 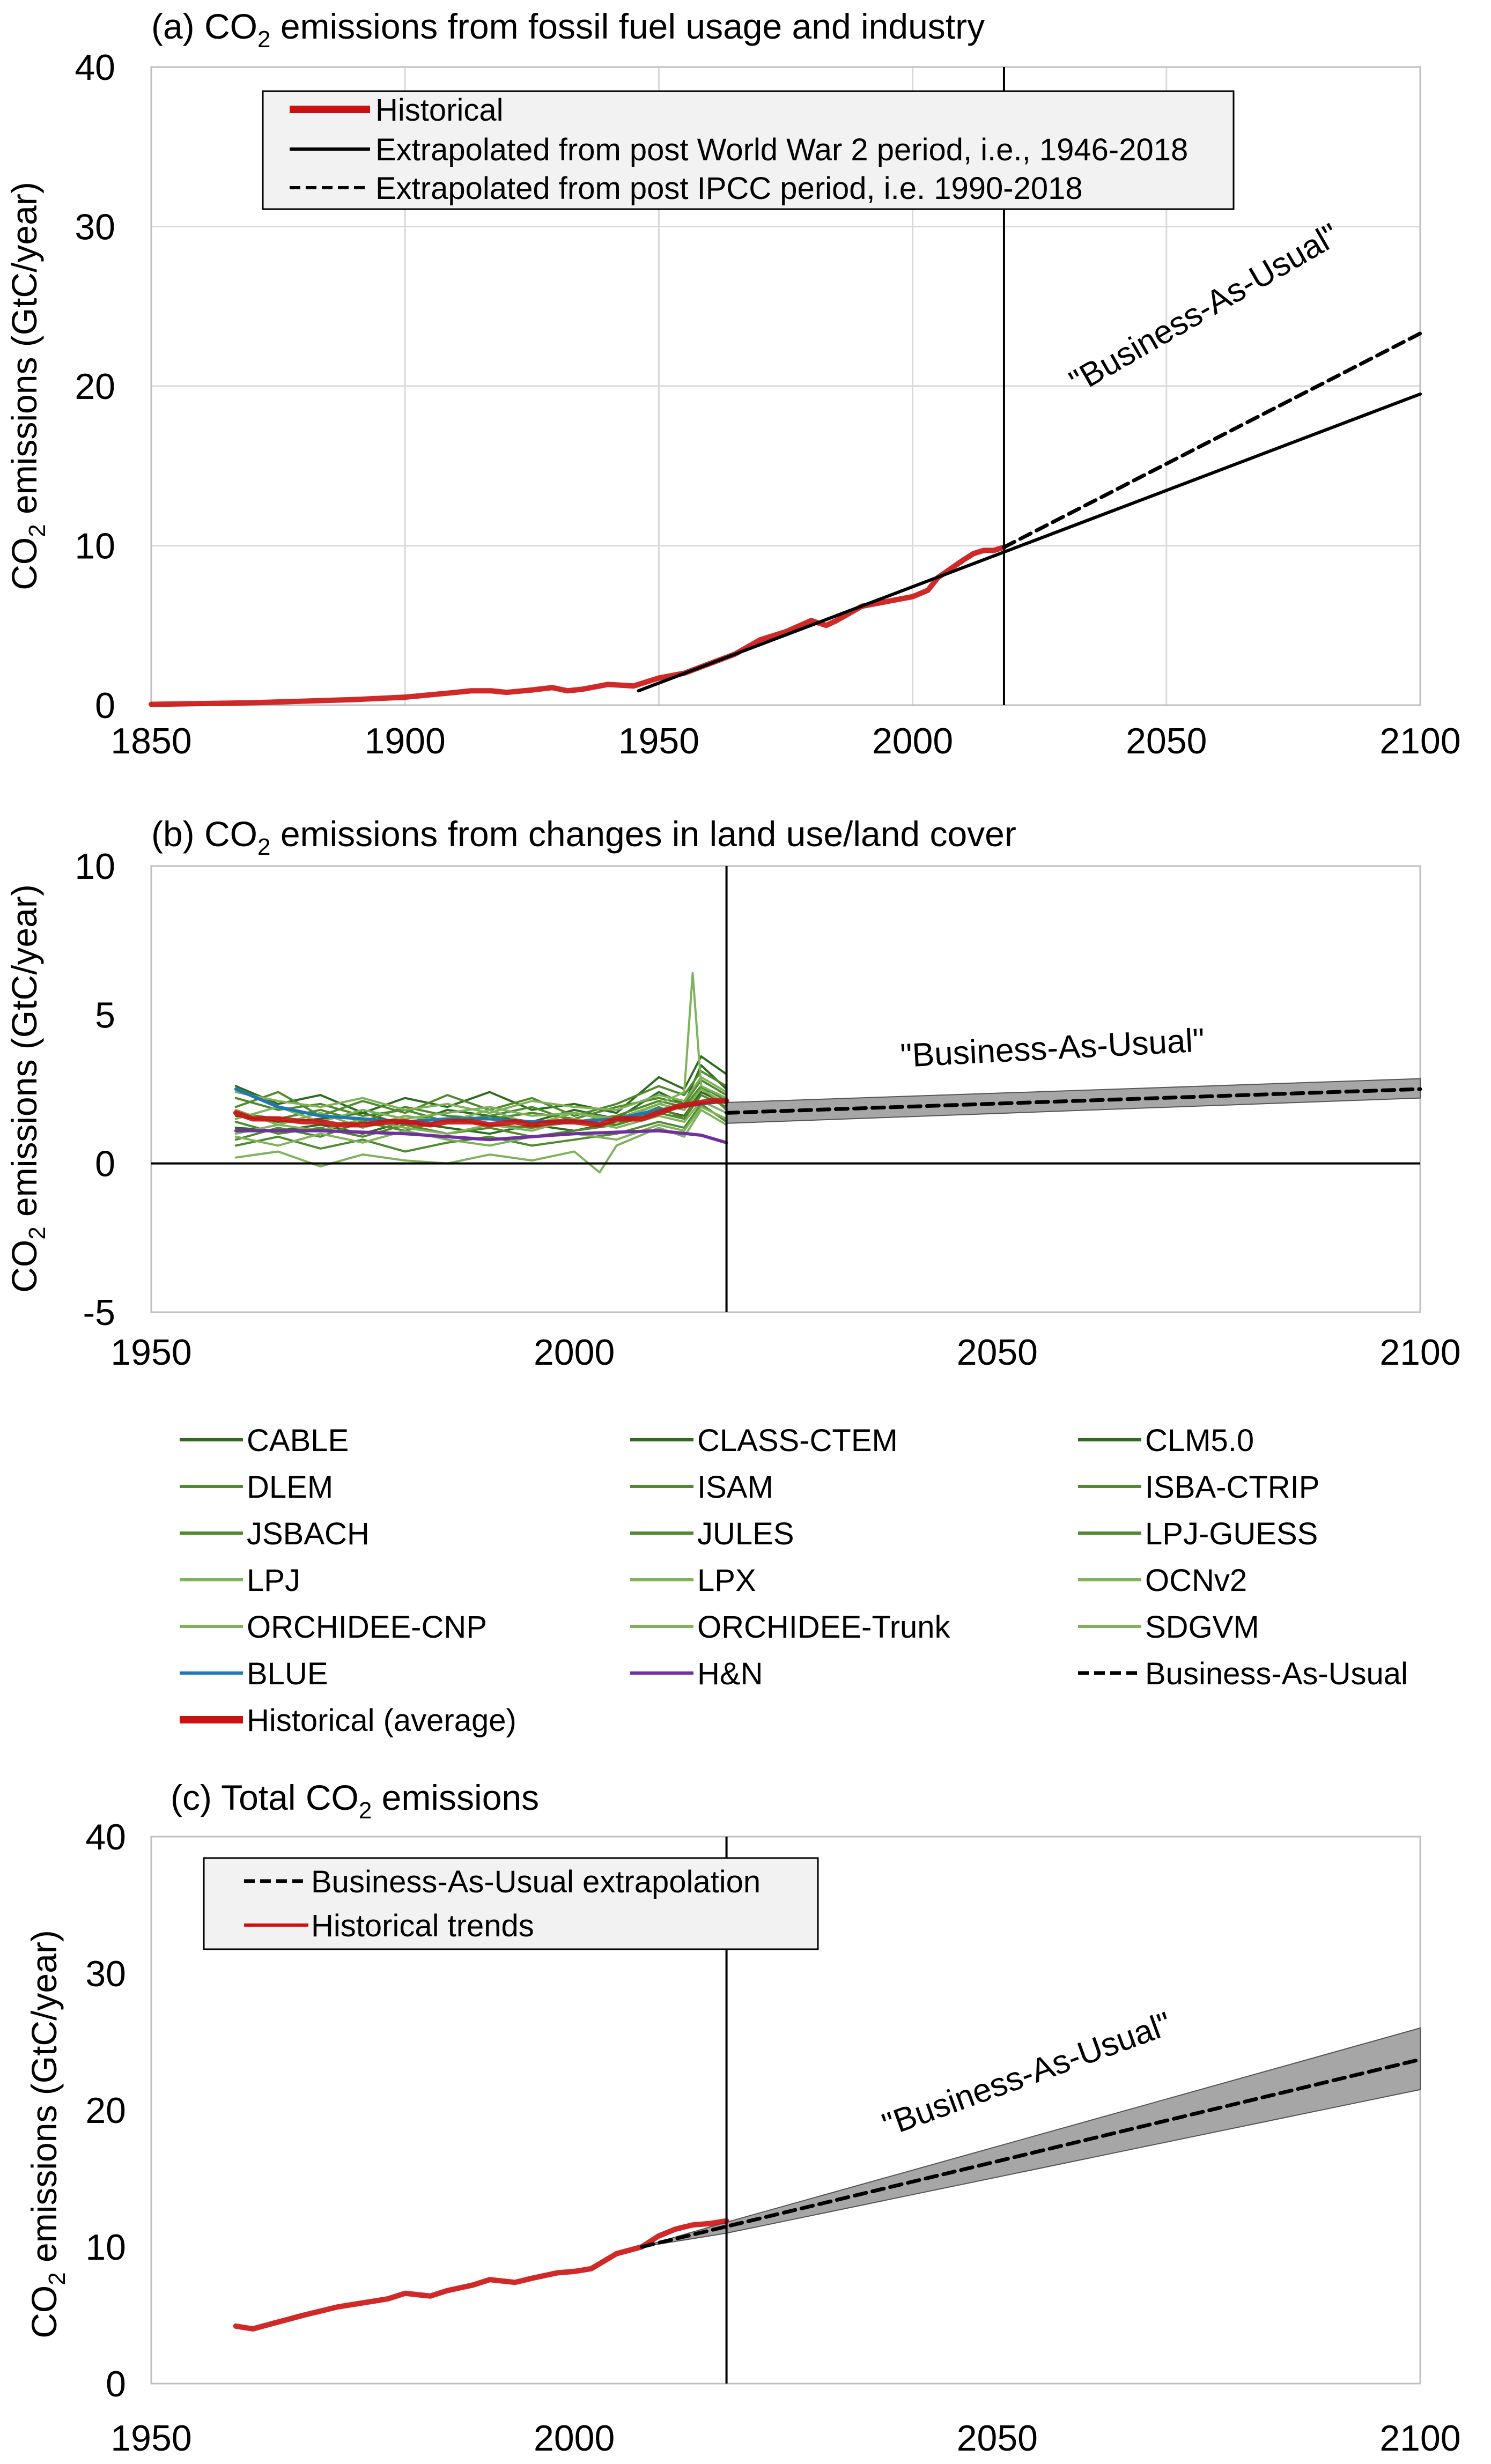 I want to click on panel-b-ylabel: CO2 emissions (GtC/year), so click(x=27, y=1088).